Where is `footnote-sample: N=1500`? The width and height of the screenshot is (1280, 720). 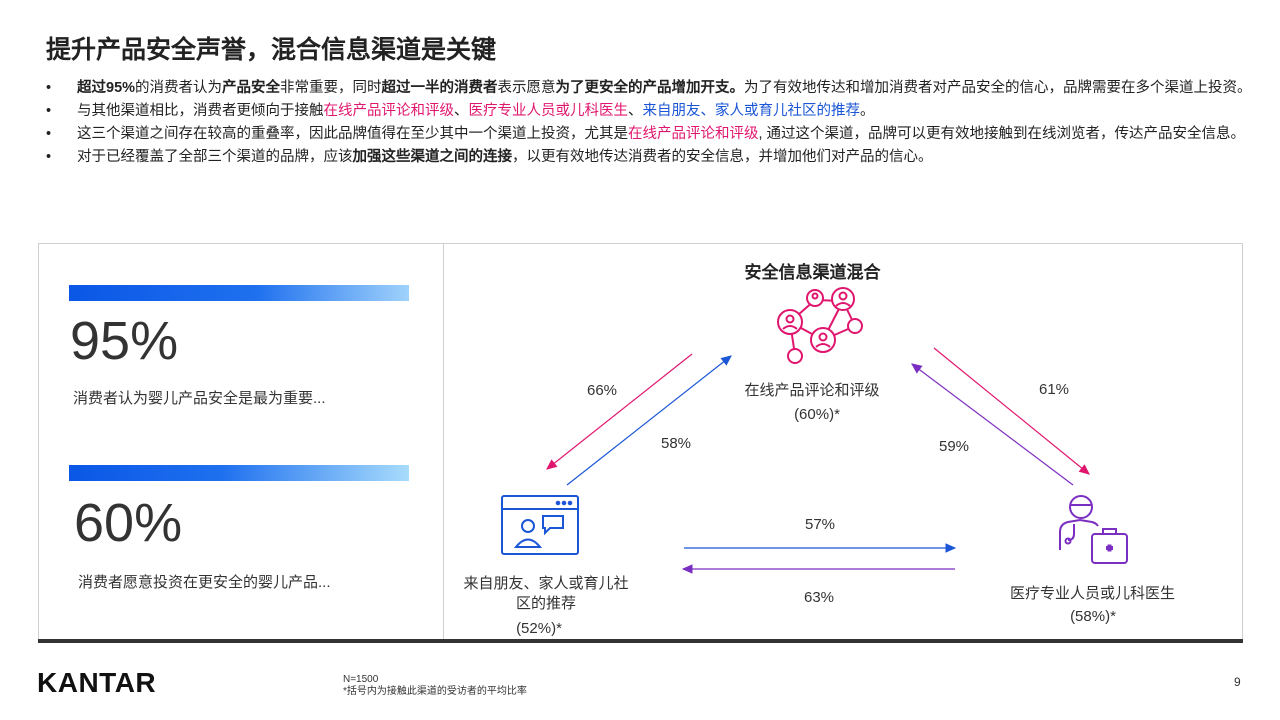 footnote-sample: N=1500 is located at coordinates (361, 679).